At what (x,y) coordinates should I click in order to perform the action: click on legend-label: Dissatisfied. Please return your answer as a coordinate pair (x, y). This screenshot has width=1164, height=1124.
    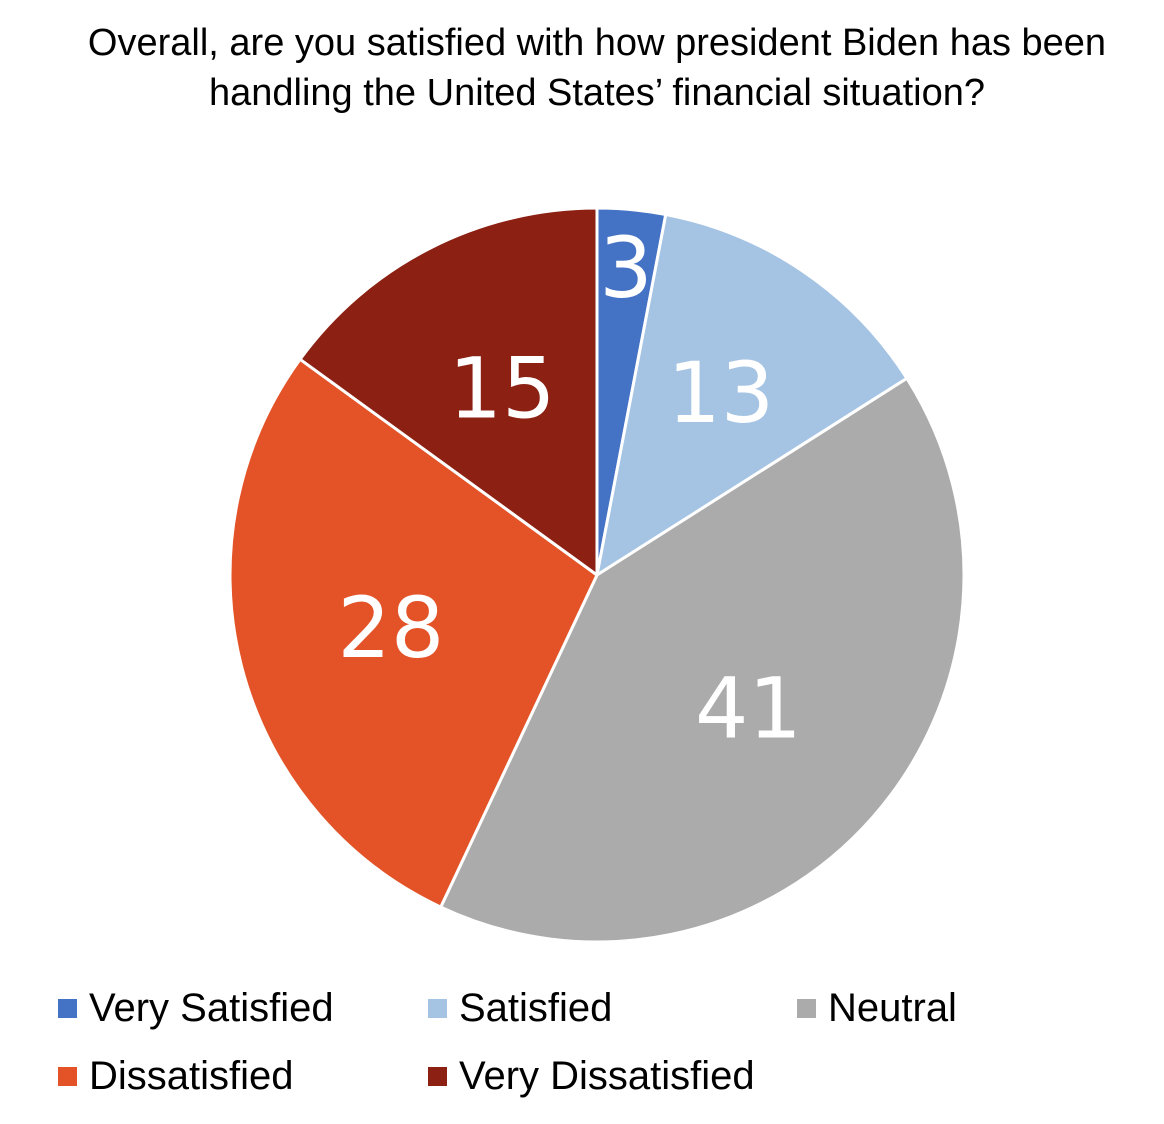
    Looking at the image, I should click on (191, 1075).